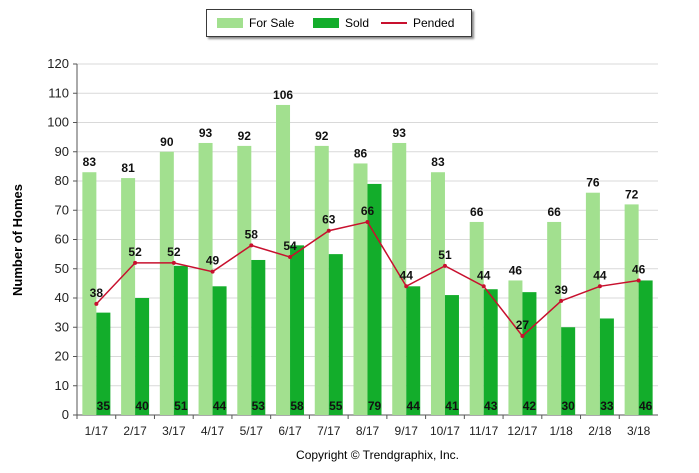 The height and width of the screenshot is (473, 699). I want to click on data-label-sold: 79, so click(375, 406).